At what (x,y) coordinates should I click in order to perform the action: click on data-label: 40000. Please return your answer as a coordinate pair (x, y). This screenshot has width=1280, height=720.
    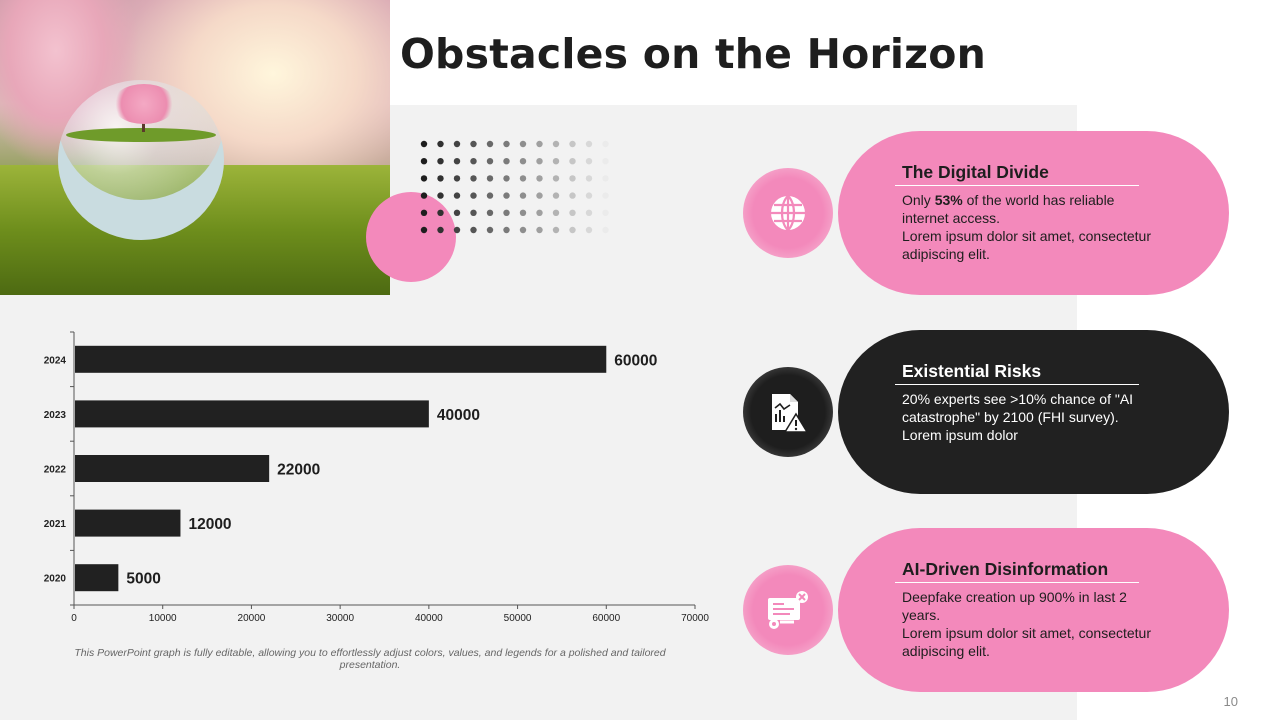
    Looking at the image, I should click on (458, 415).